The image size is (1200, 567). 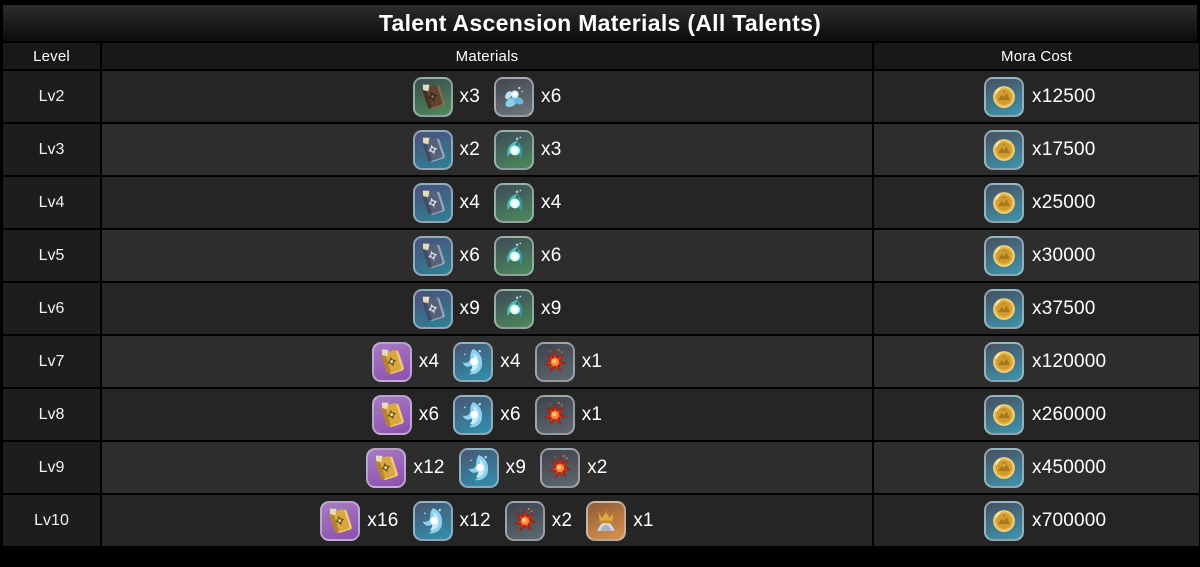 What do you see at coordinates (51, 308) in the screenshot?
I see `level-cell: Lv6` at bounding box center [51, 308].